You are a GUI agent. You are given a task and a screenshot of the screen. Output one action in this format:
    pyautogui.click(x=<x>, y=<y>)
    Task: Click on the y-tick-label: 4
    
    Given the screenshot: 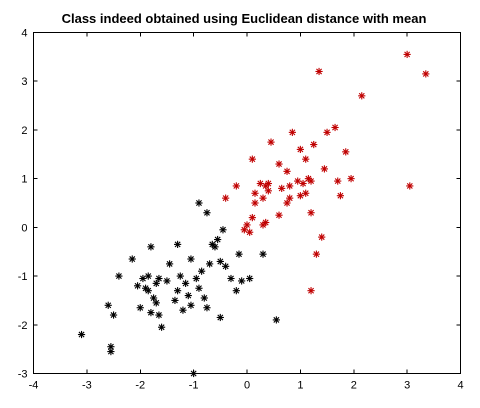 What is the action you would take?
    pyautogui.click(x=24, y=34)
    